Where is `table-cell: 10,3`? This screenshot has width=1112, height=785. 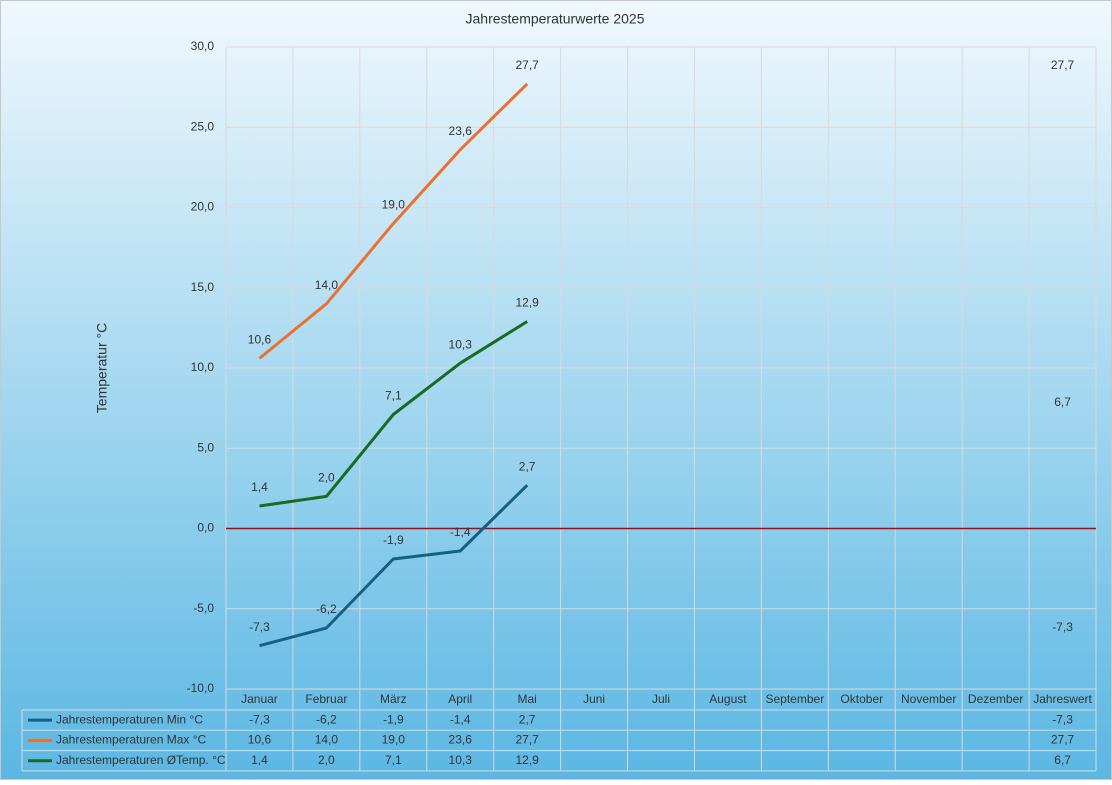
table-cell: 10,3 is located at coordinates (461, 760).